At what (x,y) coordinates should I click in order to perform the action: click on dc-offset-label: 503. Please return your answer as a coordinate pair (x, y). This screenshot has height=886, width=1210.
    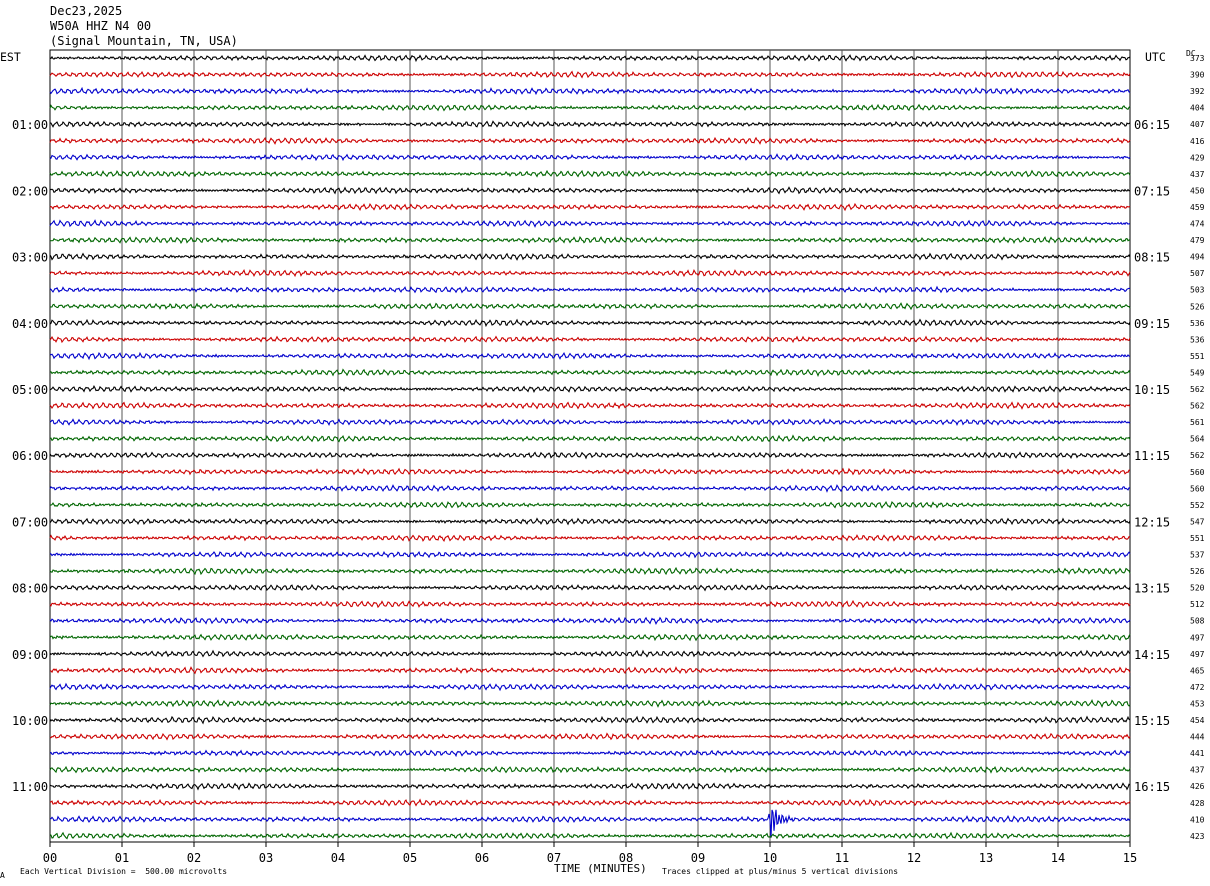
    Looking at the image, I should click on (1197, 290).